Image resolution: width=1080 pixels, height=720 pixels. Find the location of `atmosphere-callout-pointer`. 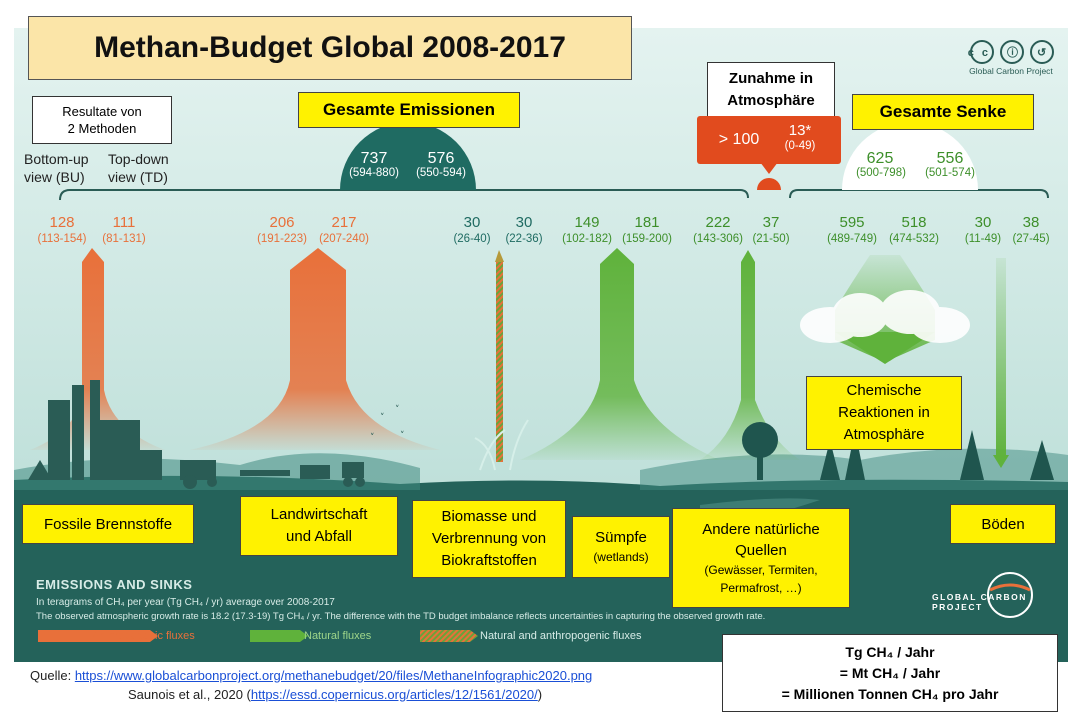

atmosphere-callout-pointer is located at coordinates (769, 168).